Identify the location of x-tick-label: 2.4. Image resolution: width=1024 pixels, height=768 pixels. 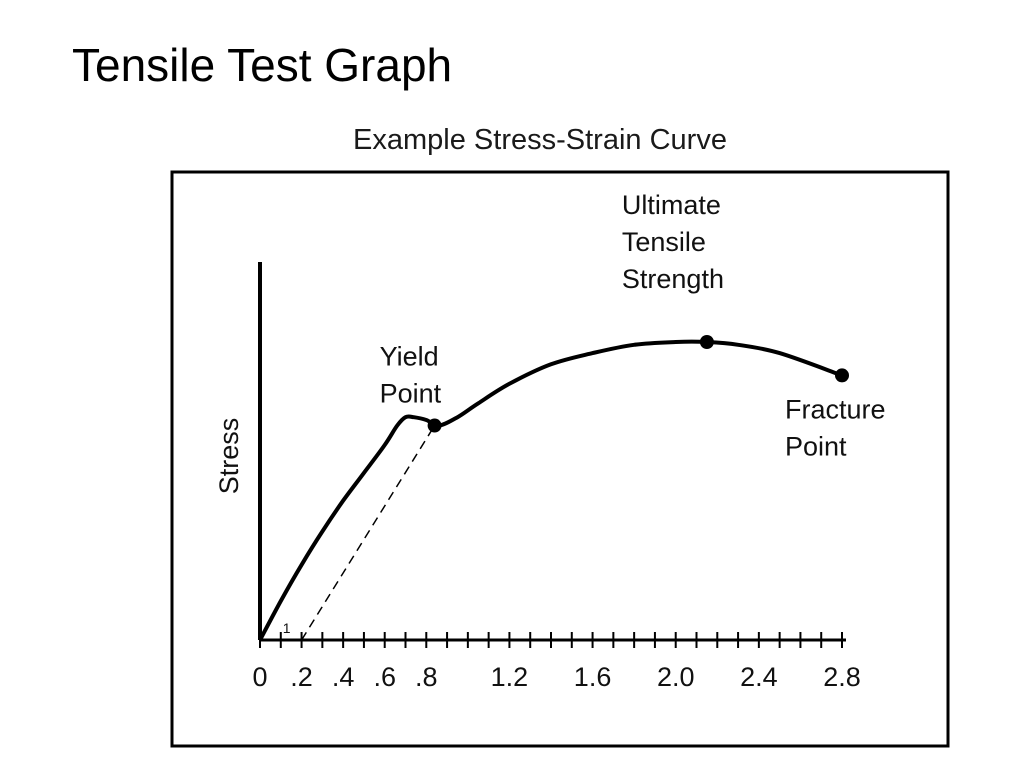
(759, 677).